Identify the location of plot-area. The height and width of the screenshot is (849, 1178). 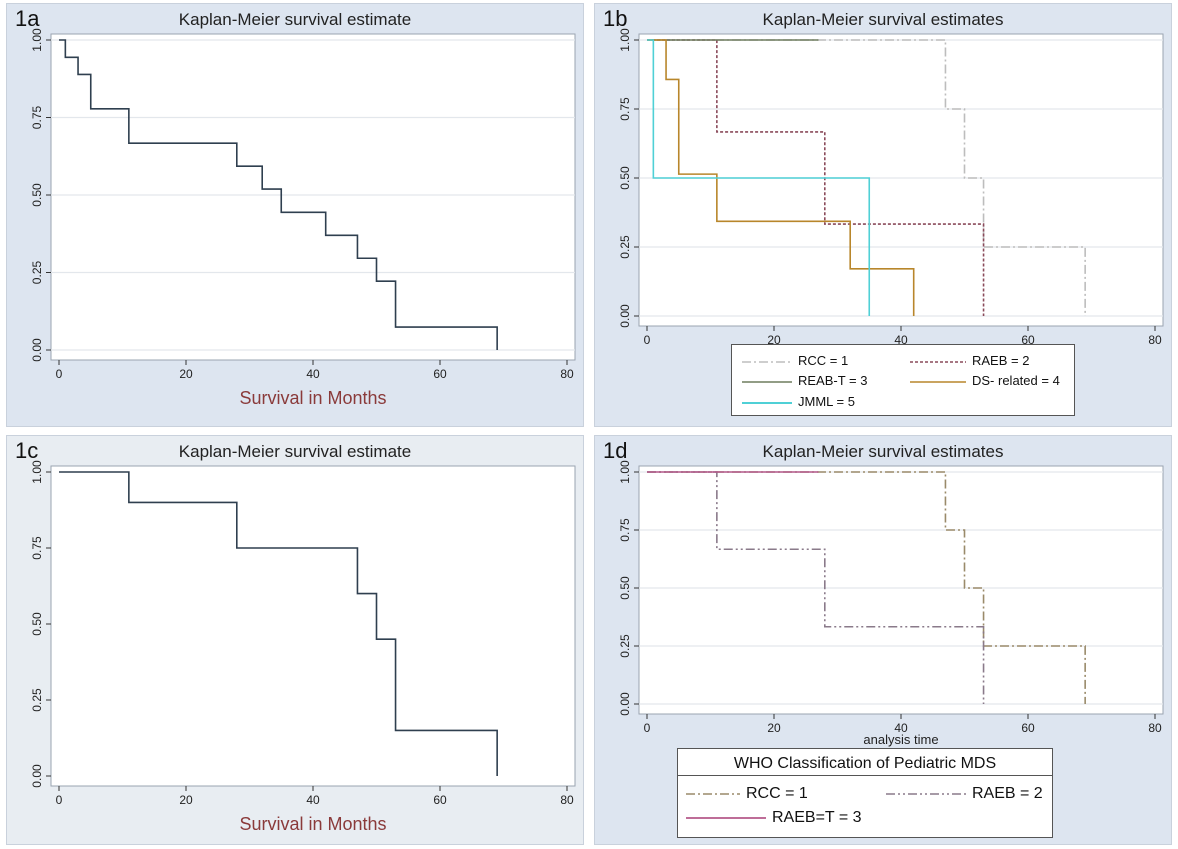
(901, 590).